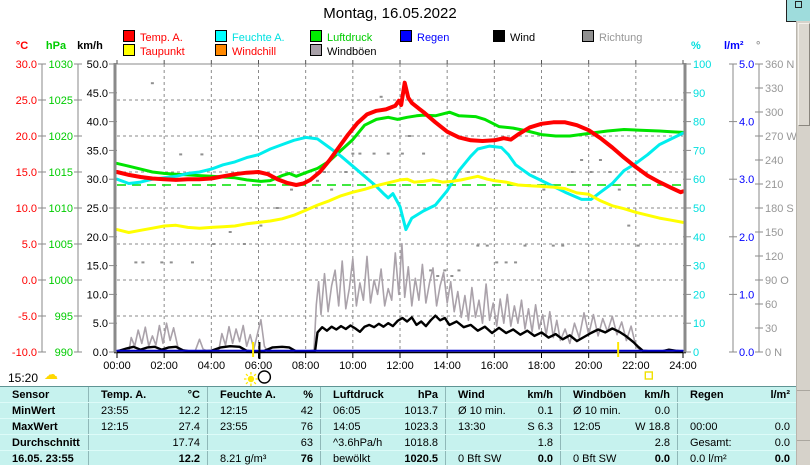 The height and width of the screenshot is (465, 810). I want to click on cell-label: 16.05. 23:55, so click(43, 458).